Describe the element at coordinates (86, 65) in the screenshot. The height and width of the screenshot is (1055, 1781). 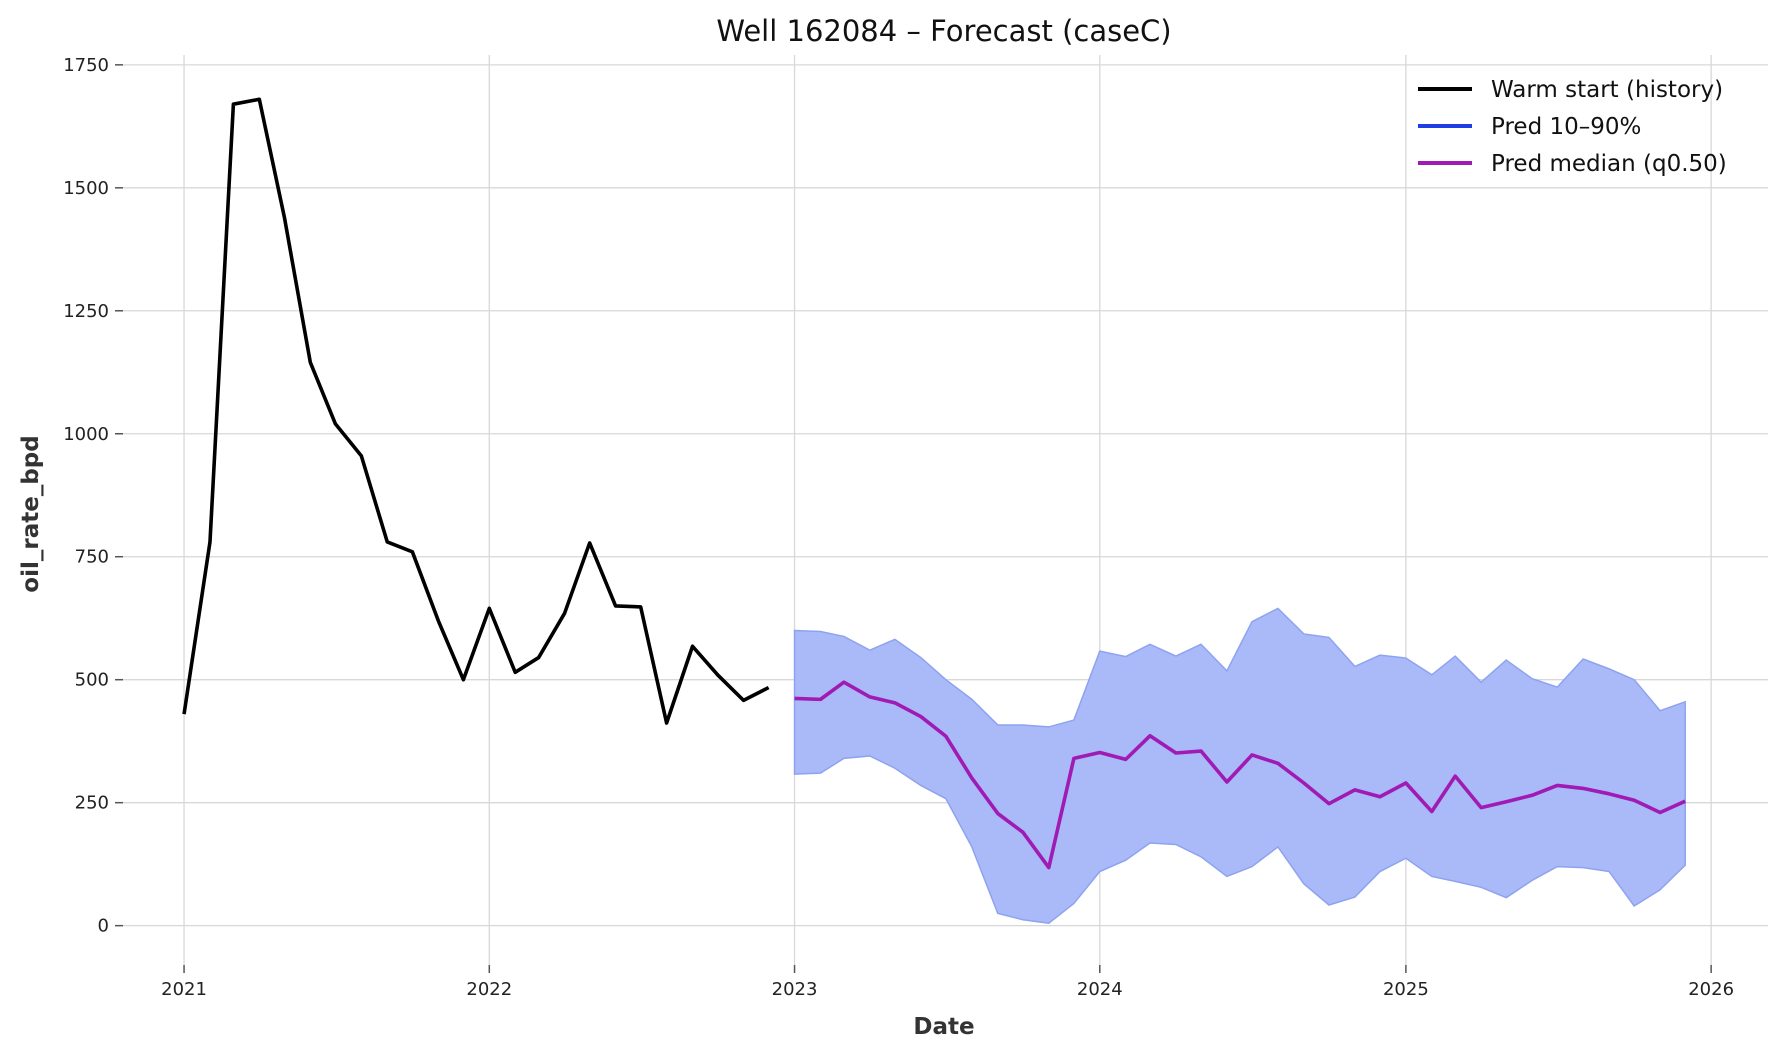
I see `y-tick-label: 1750` at that location.